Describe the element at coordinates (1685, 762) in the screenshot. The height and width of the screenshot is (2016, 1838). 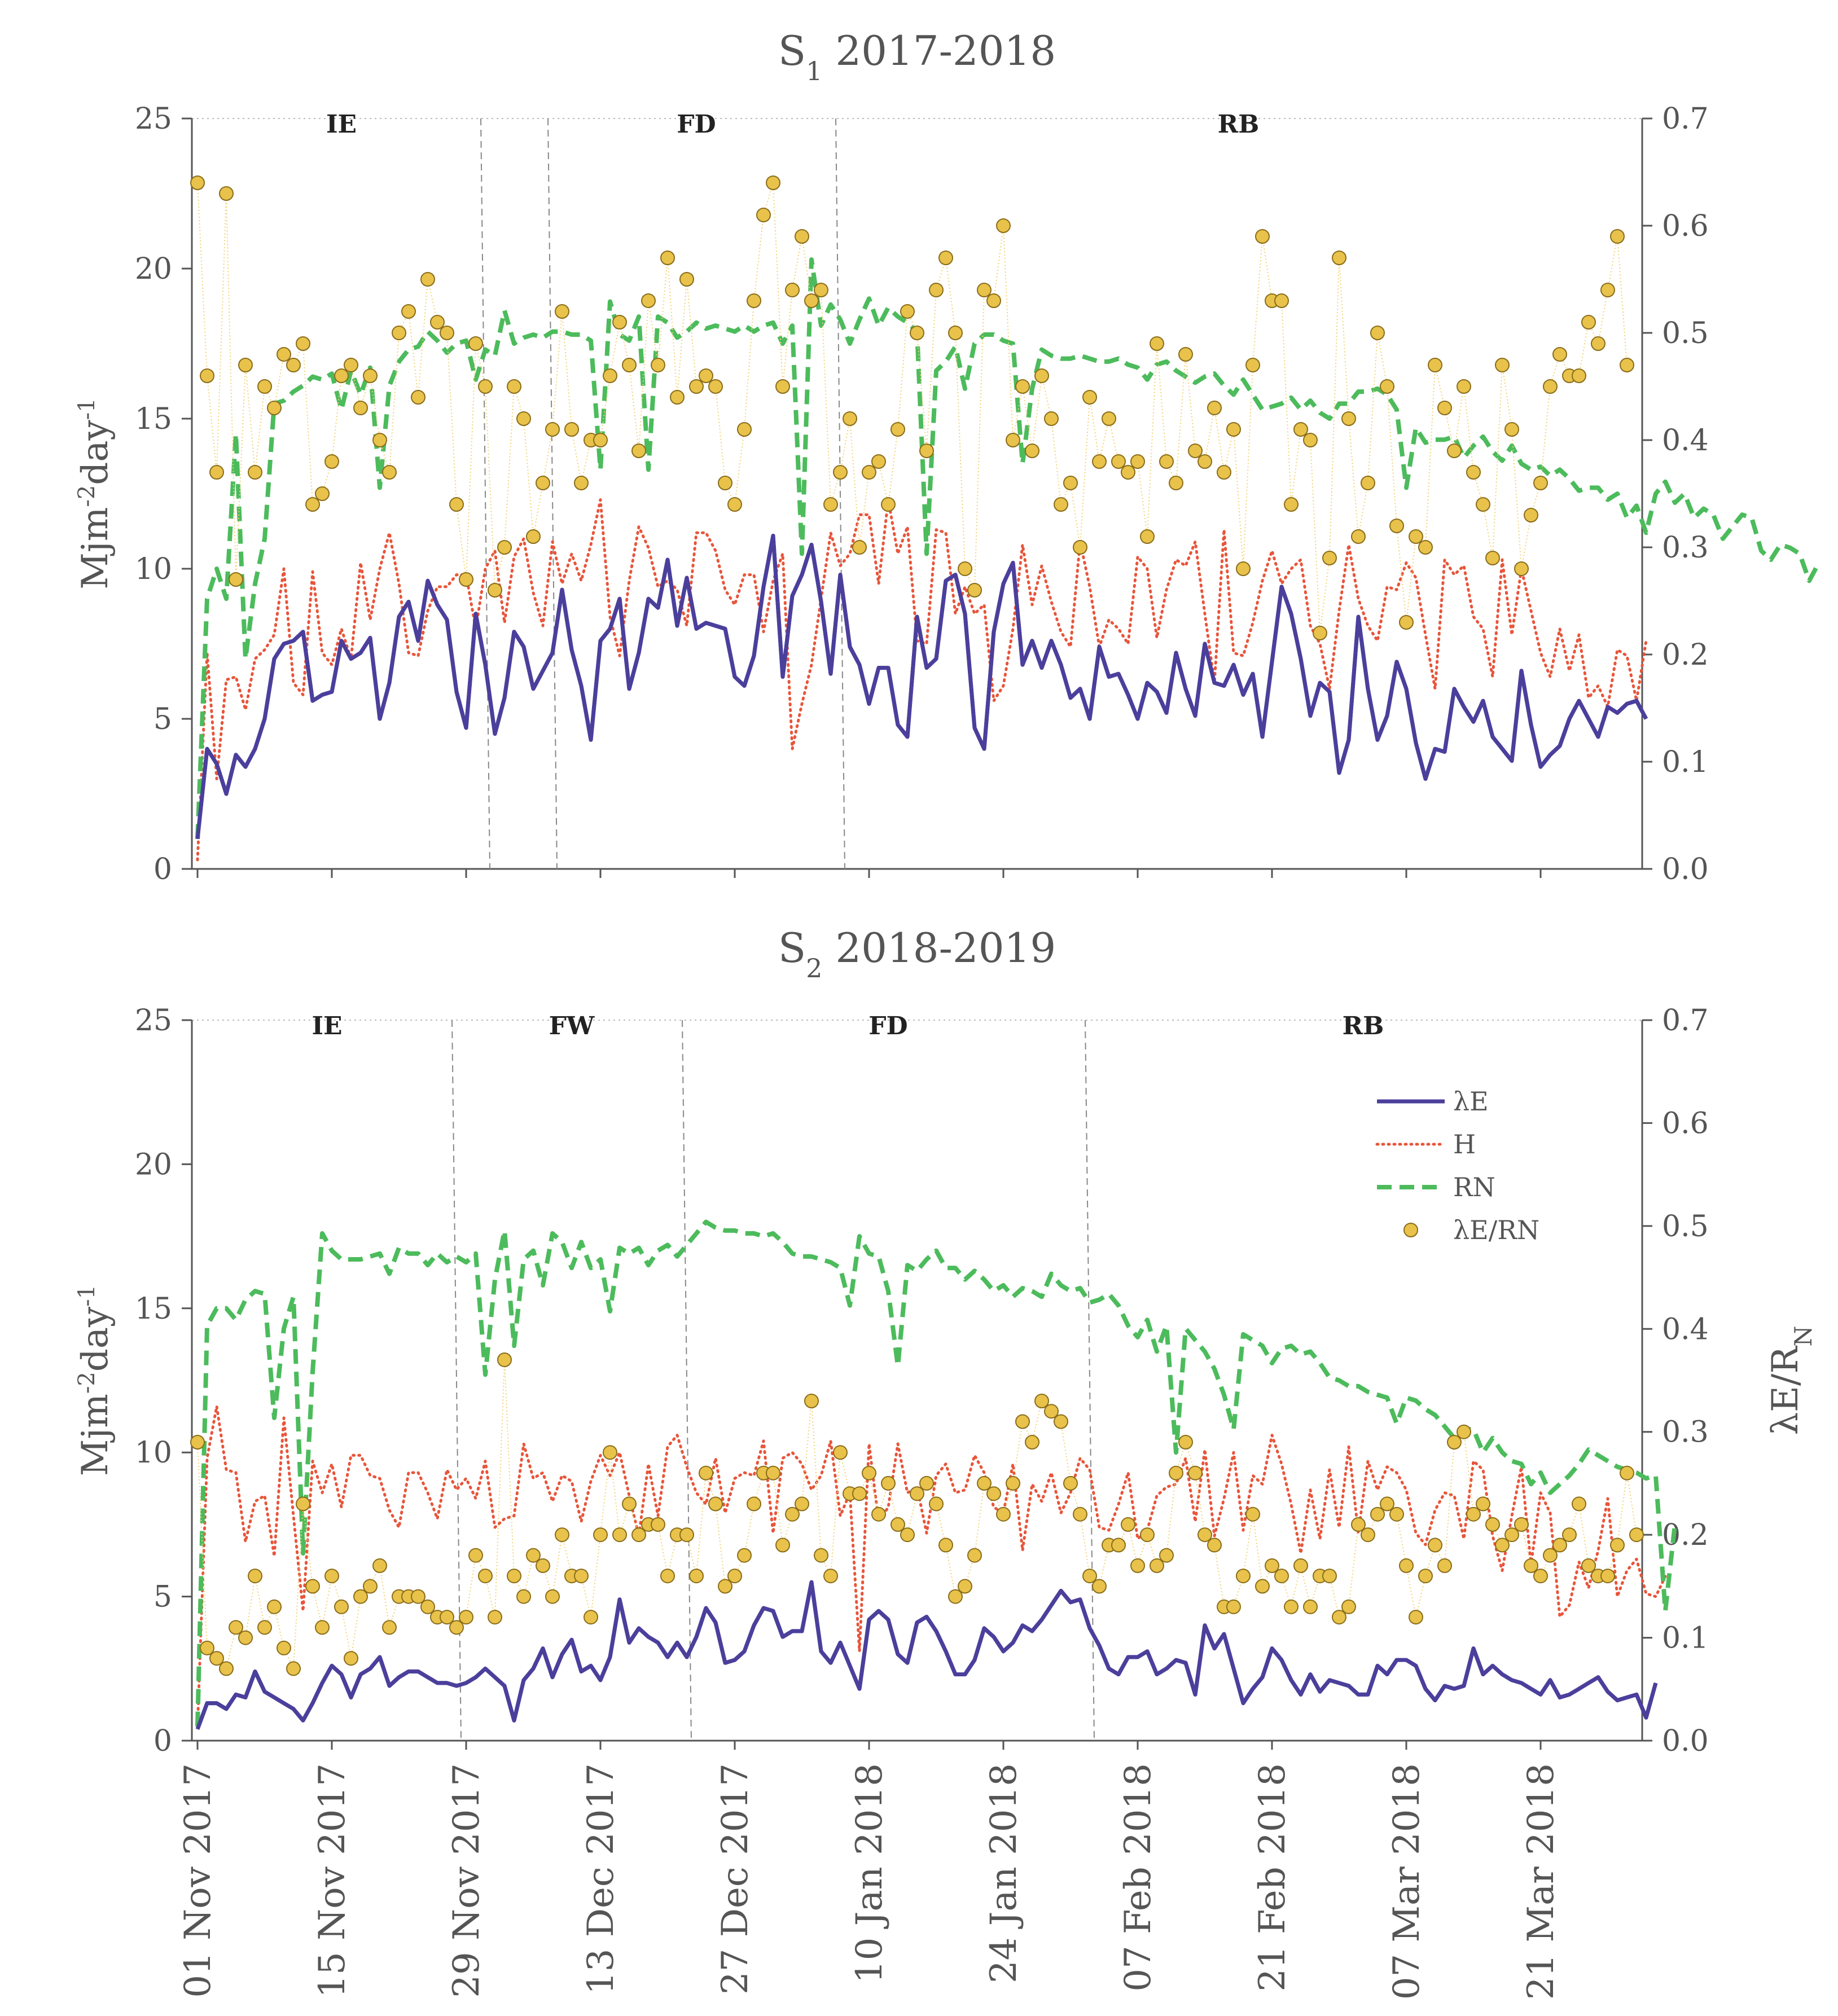
I see `y2-tick-label: 0.1` at that location.